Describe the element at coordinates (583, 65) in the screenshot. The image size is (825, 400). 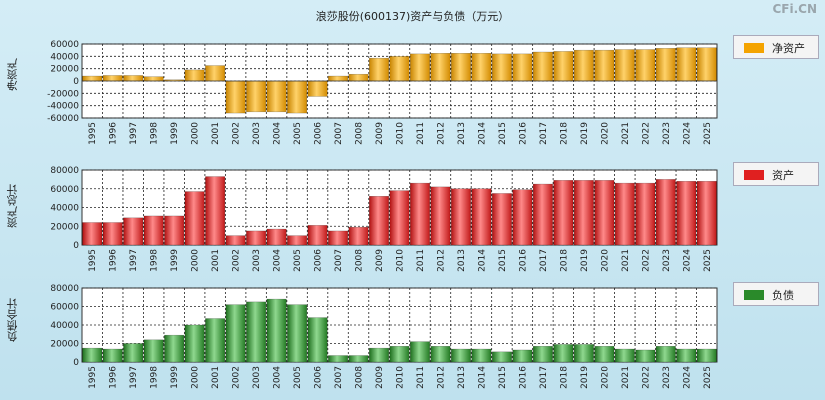
I see `bar-net-assets-2019` at that location.